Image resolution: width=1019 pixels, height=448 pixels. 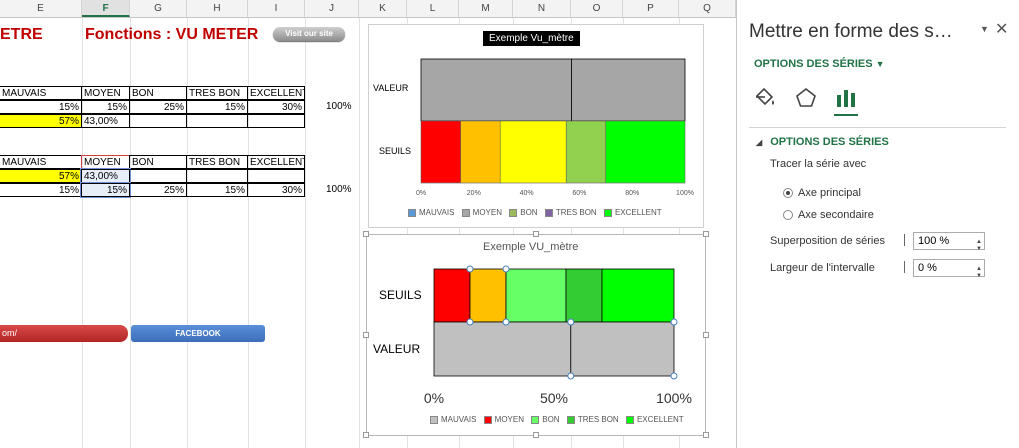 What do you see at coordinates (217, 93) in the screenshot?
I see `table1-header: TRES BON` at bounding box center [217, 93].